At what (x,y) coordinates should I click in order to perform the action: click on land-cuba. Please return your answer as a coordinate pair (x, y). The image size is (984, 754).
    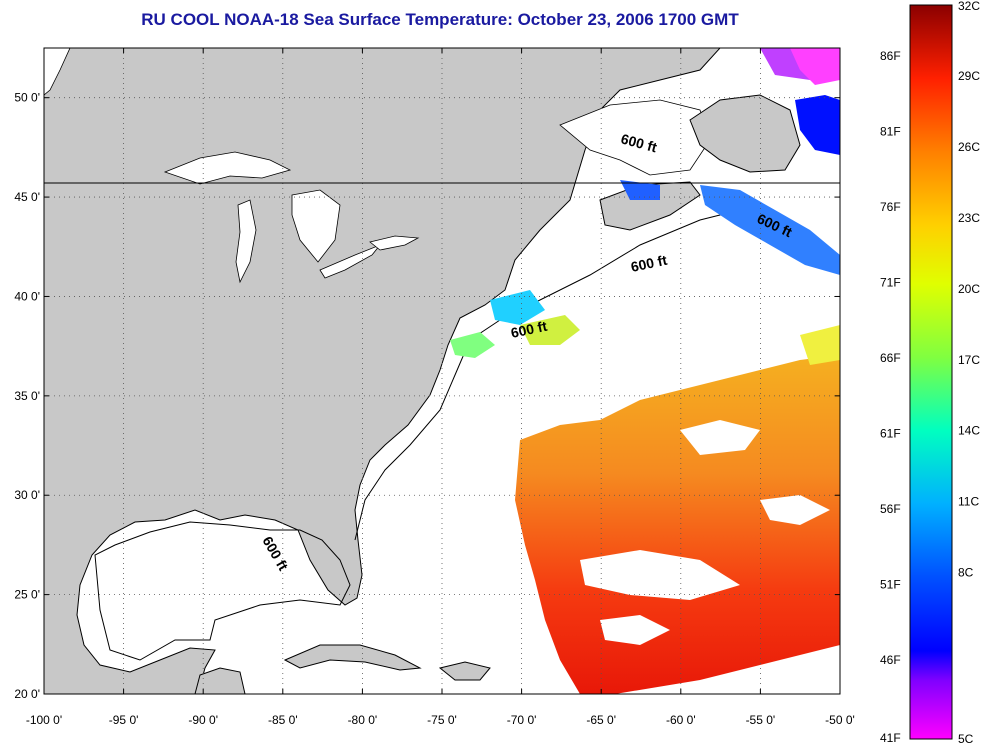
    Looking at the image, I should click on (352, 657).